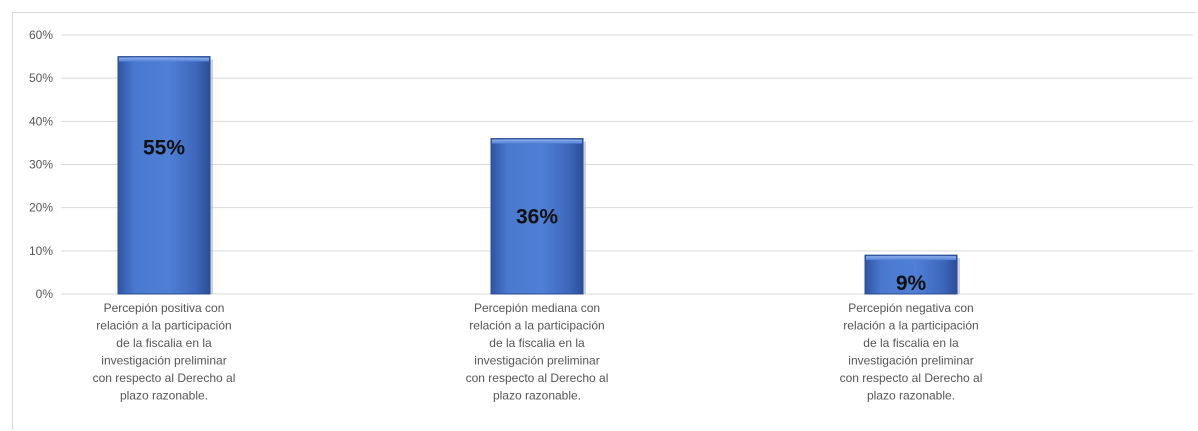 The image size is (1198, 431). What do you see at coordinates (164, 147) in the screenshot?
I see `data-label: 55%` at bounding box center [164, 147].